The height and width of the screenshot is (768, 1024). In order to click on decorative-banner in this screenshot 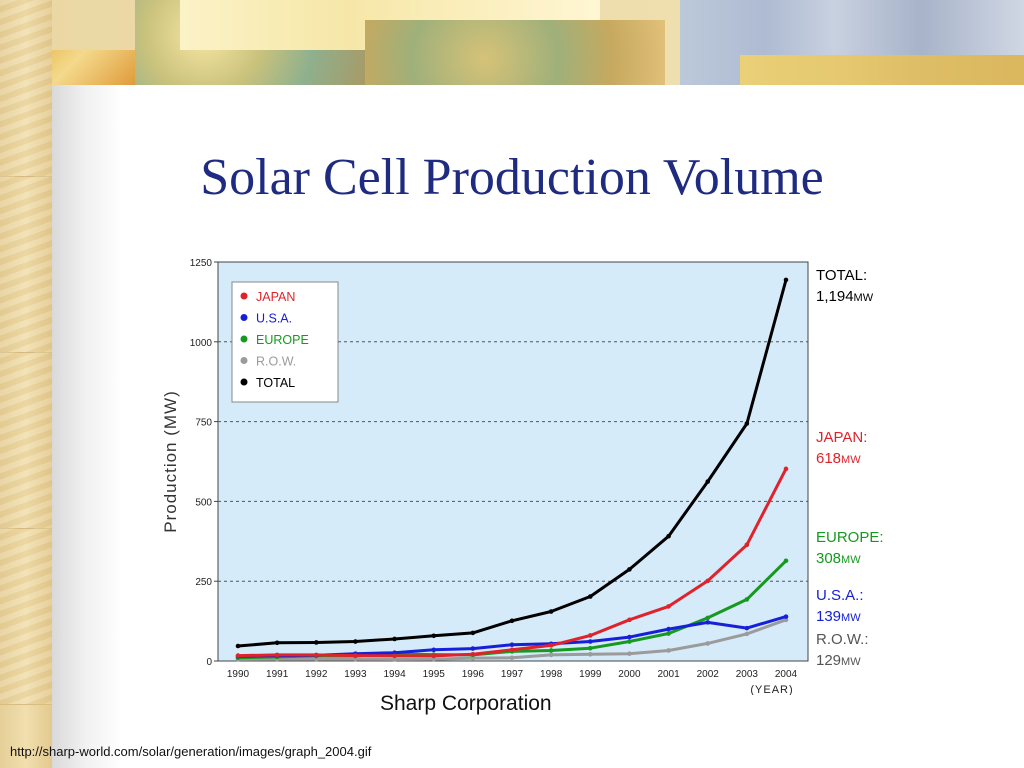, I will do `click(512, 42)`.